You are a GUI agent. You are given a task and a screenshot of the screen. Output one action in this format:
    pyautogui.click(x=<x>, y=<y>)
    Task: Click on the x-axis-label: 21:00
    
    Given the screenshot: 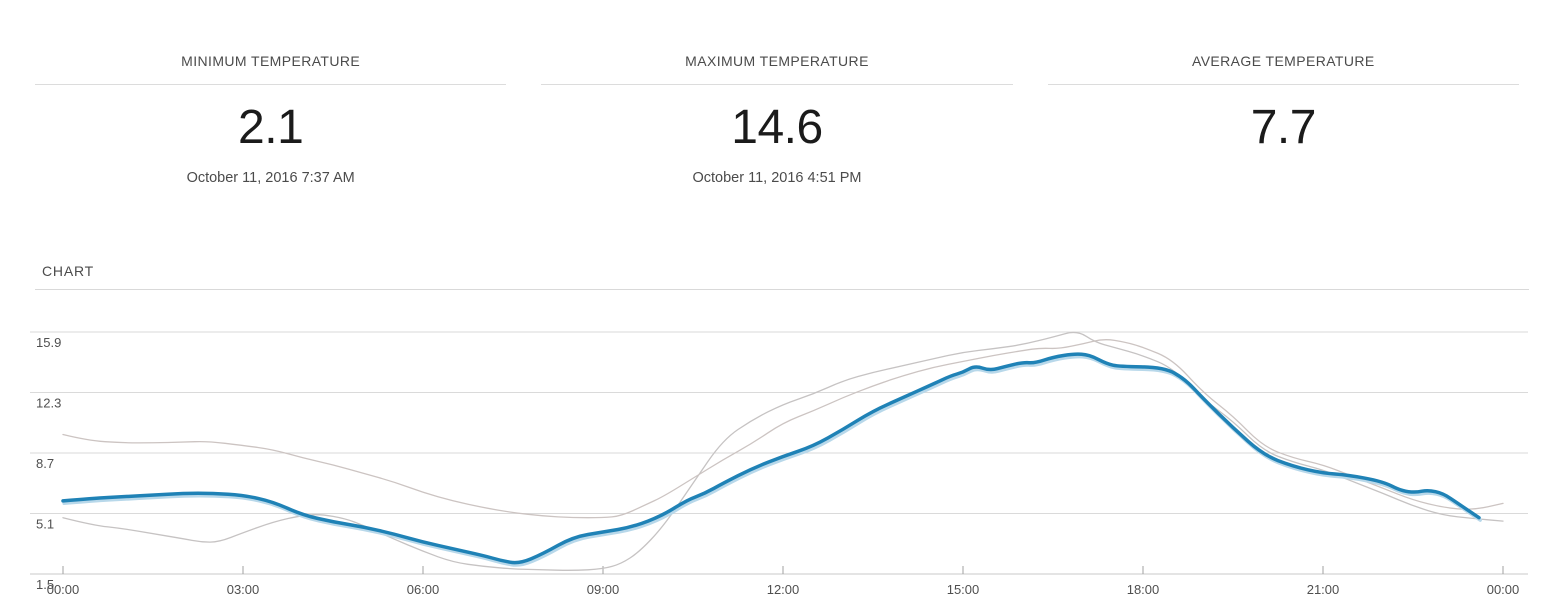 What is the action you would take?
    pyautogui.click(x=1323, y=589)
    